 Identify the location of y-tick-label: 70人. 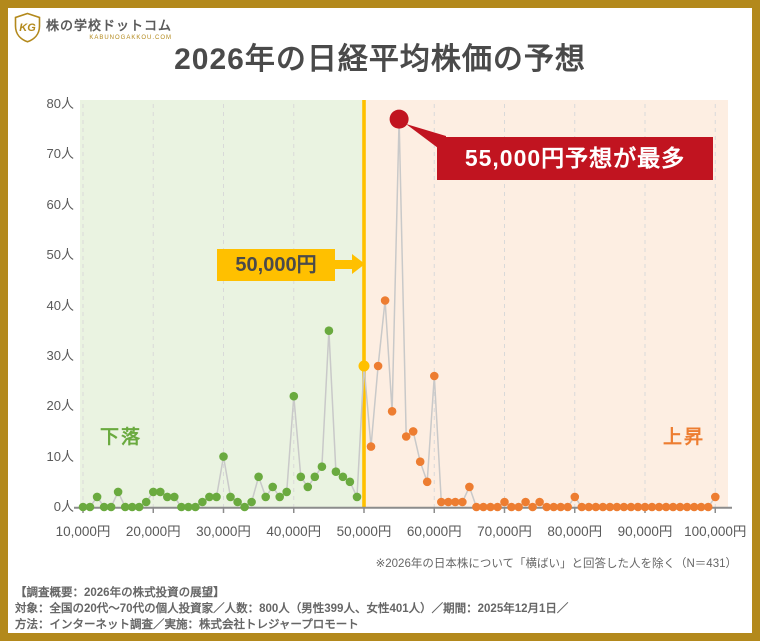
(60, 154).